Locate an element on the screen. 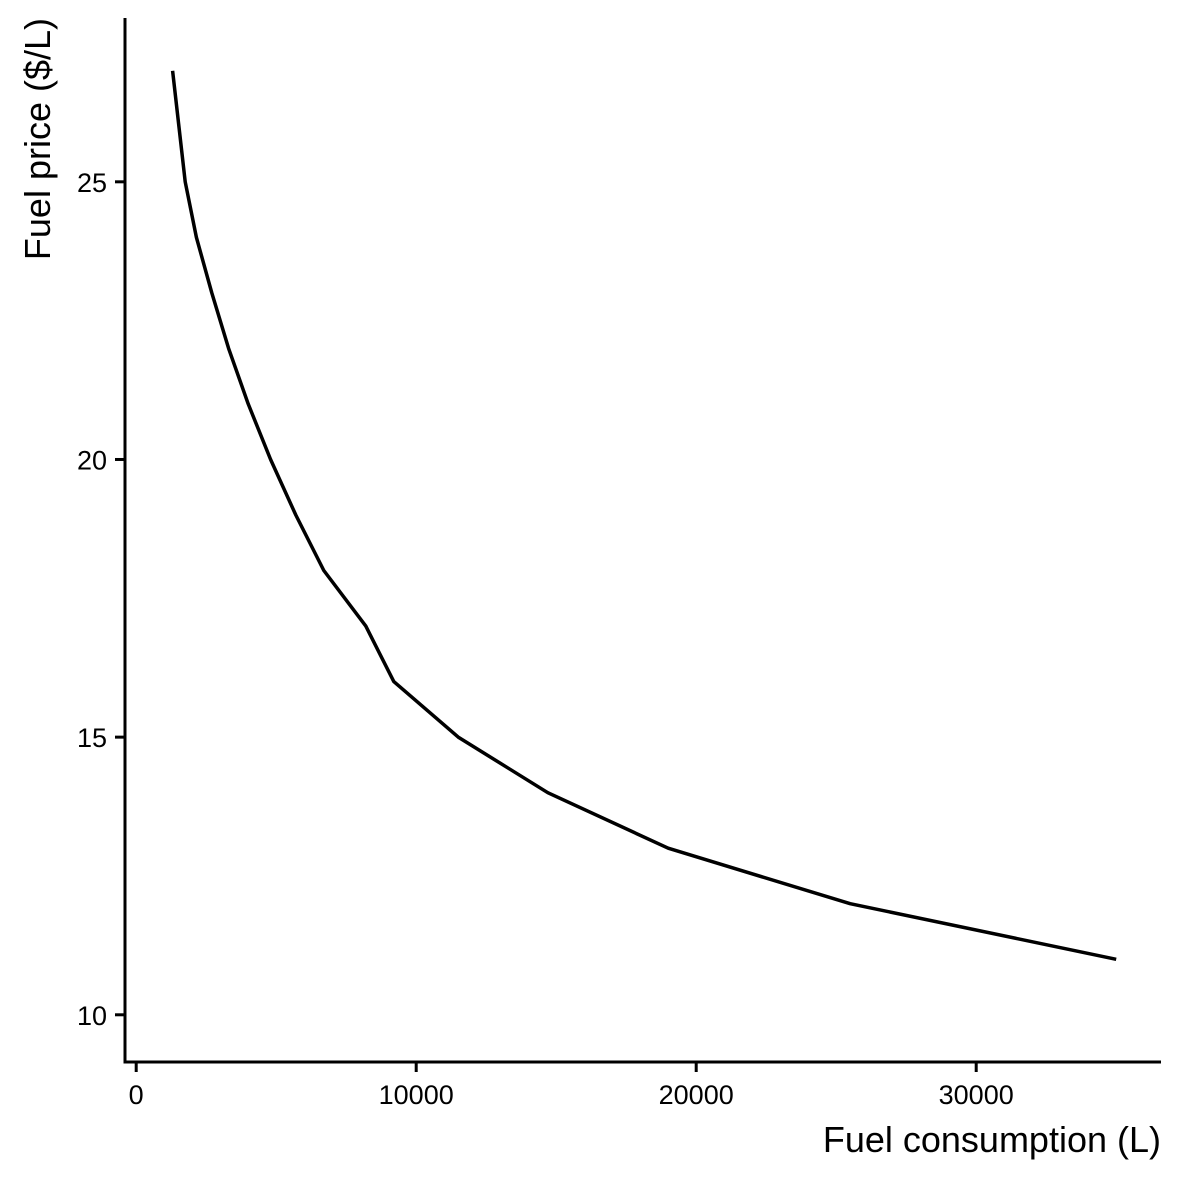  x-tick-label: 10000 is located at coordinates (416, 1095).